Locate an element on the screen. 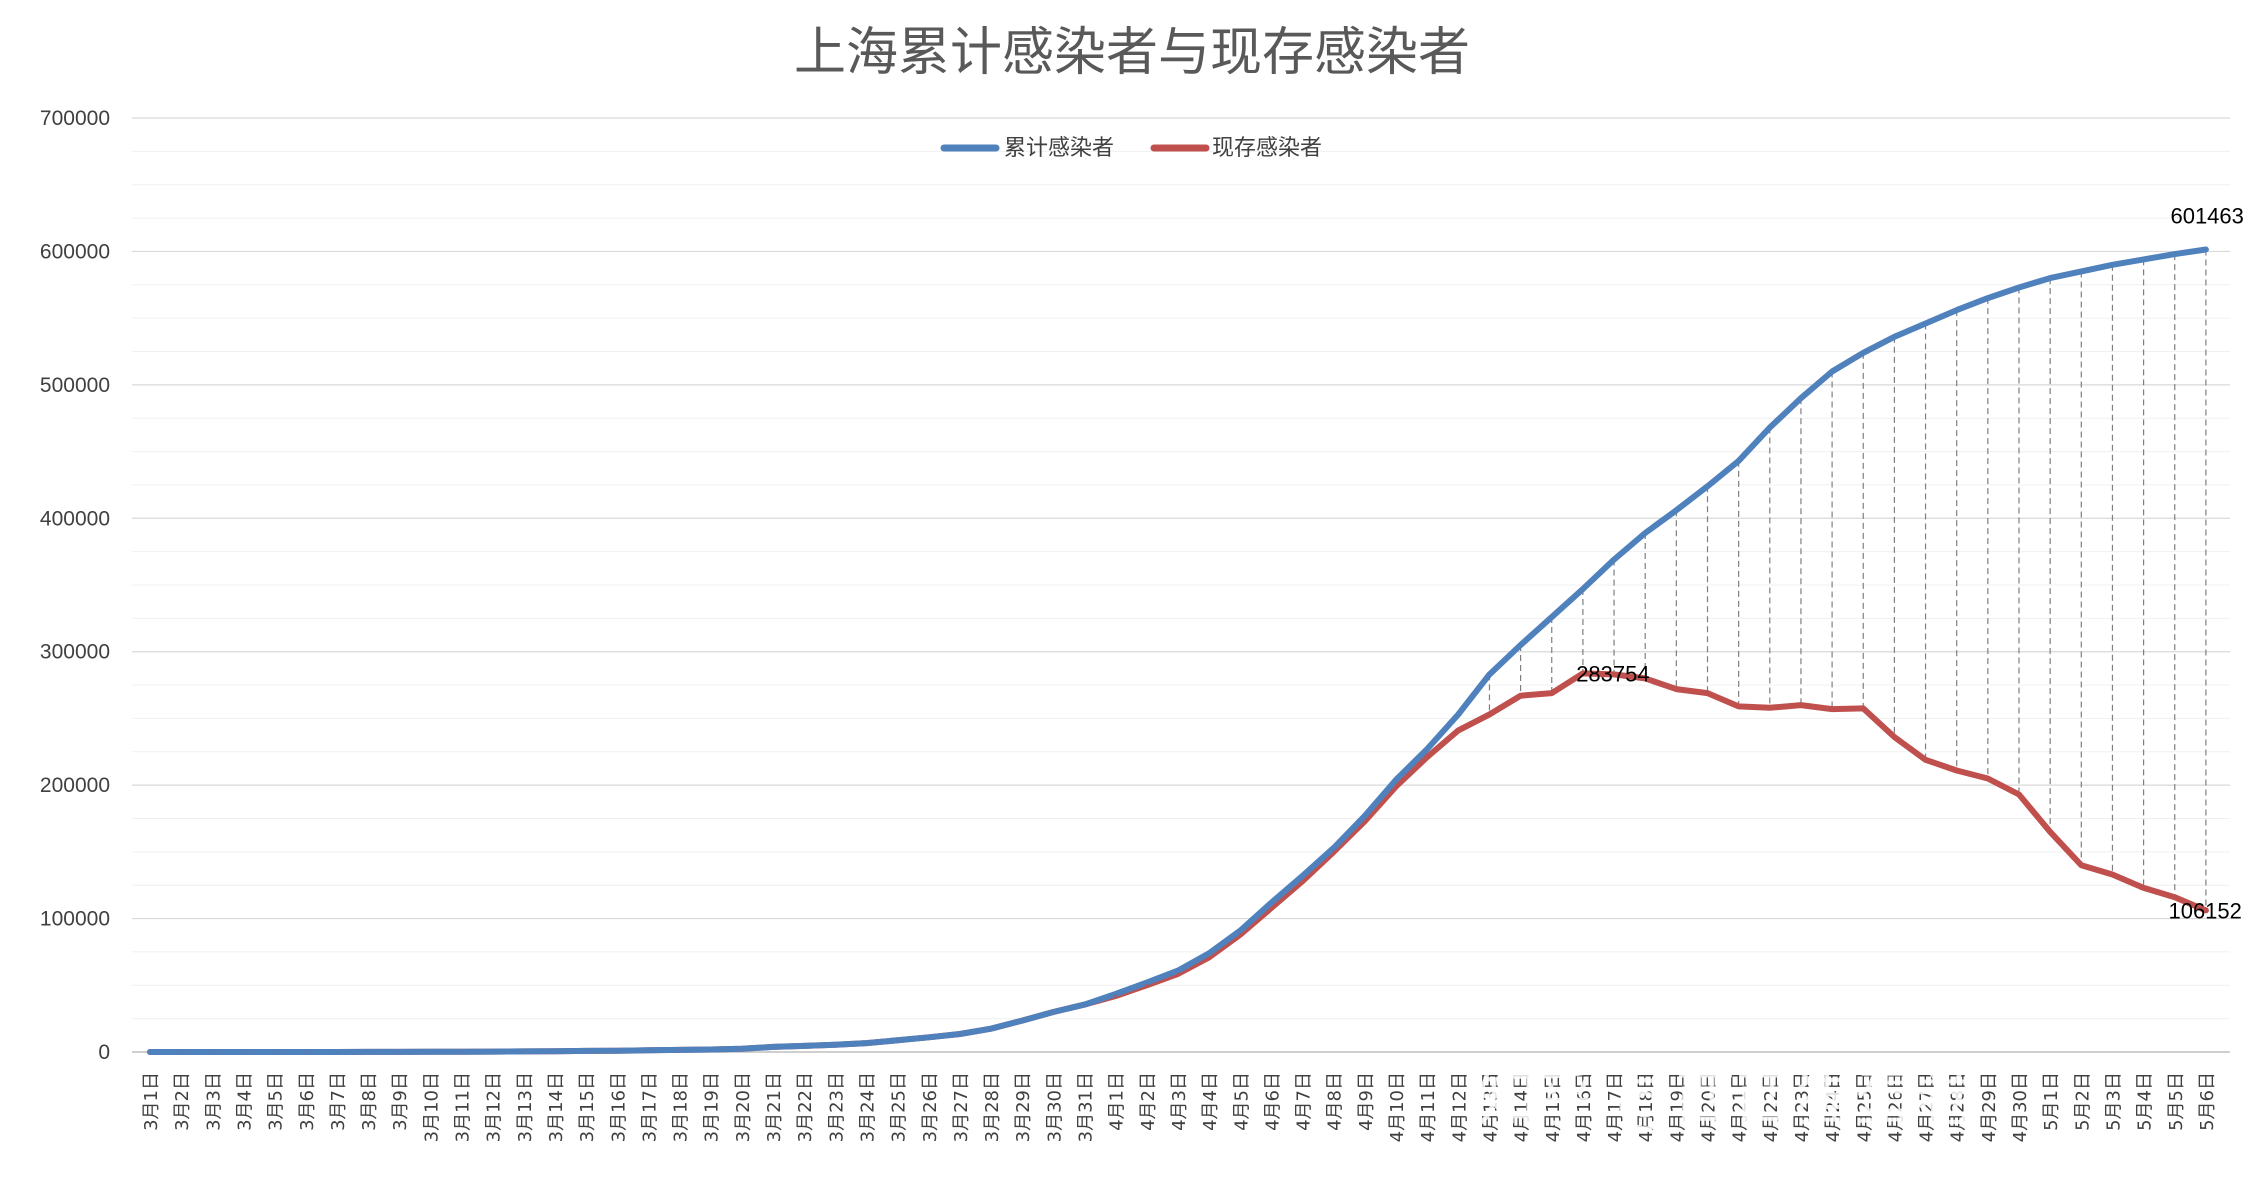  chart-title: 上海累计感染者与现存感染者 is located at coordinates (1132, 53).